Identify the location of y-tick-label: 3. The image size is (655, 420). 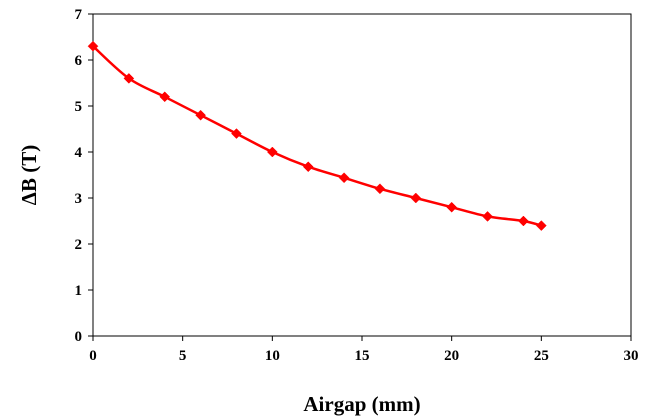
(79, 199).